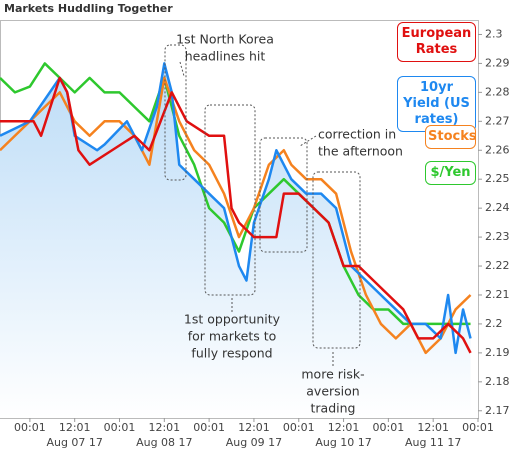 The image size is (519, 450). I want to click on legend-entry: 10yr Yield (US rates), so click(436, 104).